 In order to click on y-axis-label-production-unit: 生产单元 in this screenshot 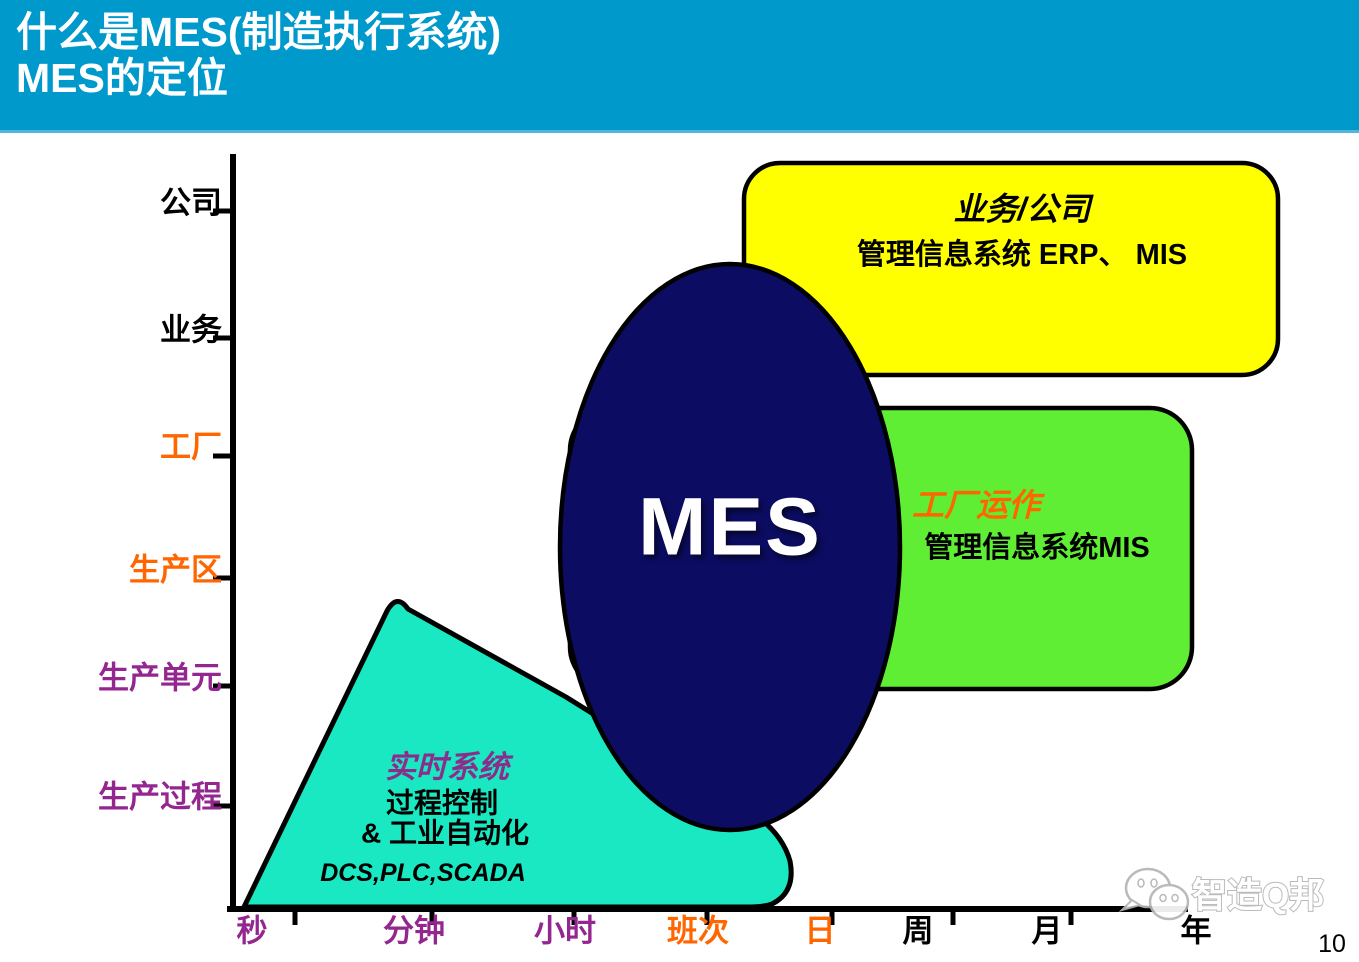, I will do `click(160, 678)`.